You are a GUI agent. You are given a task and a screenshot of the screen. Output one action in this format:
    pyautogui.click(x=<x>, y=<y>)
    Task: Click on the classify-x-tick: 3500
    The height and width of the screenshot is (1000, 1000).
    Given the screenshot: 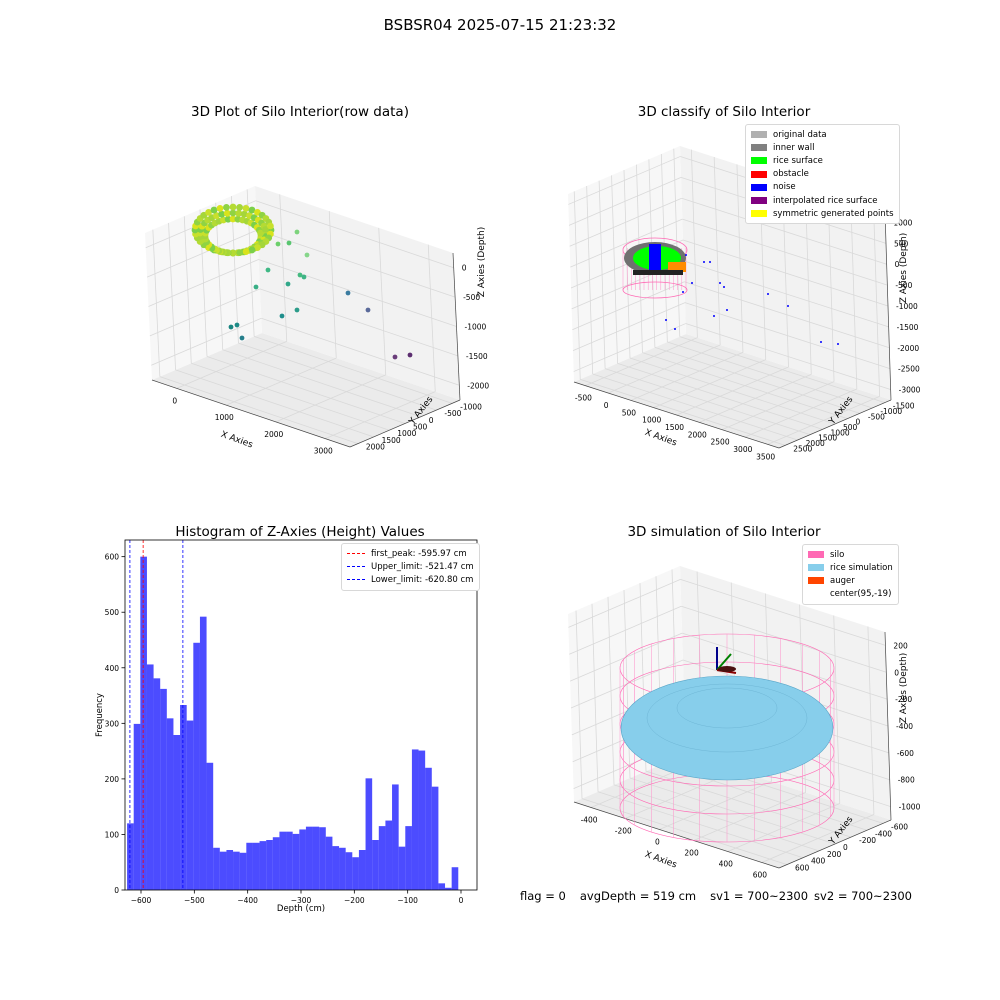 What is the action you would take?
    pyautogui.click(x=765, y=456)
    